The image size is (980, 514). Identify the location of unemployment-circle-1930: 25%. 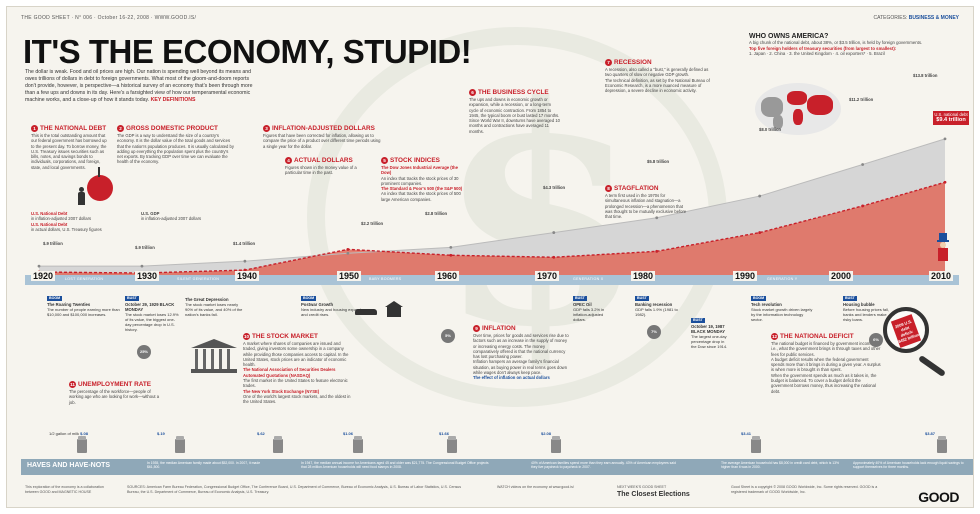
(144, 352).